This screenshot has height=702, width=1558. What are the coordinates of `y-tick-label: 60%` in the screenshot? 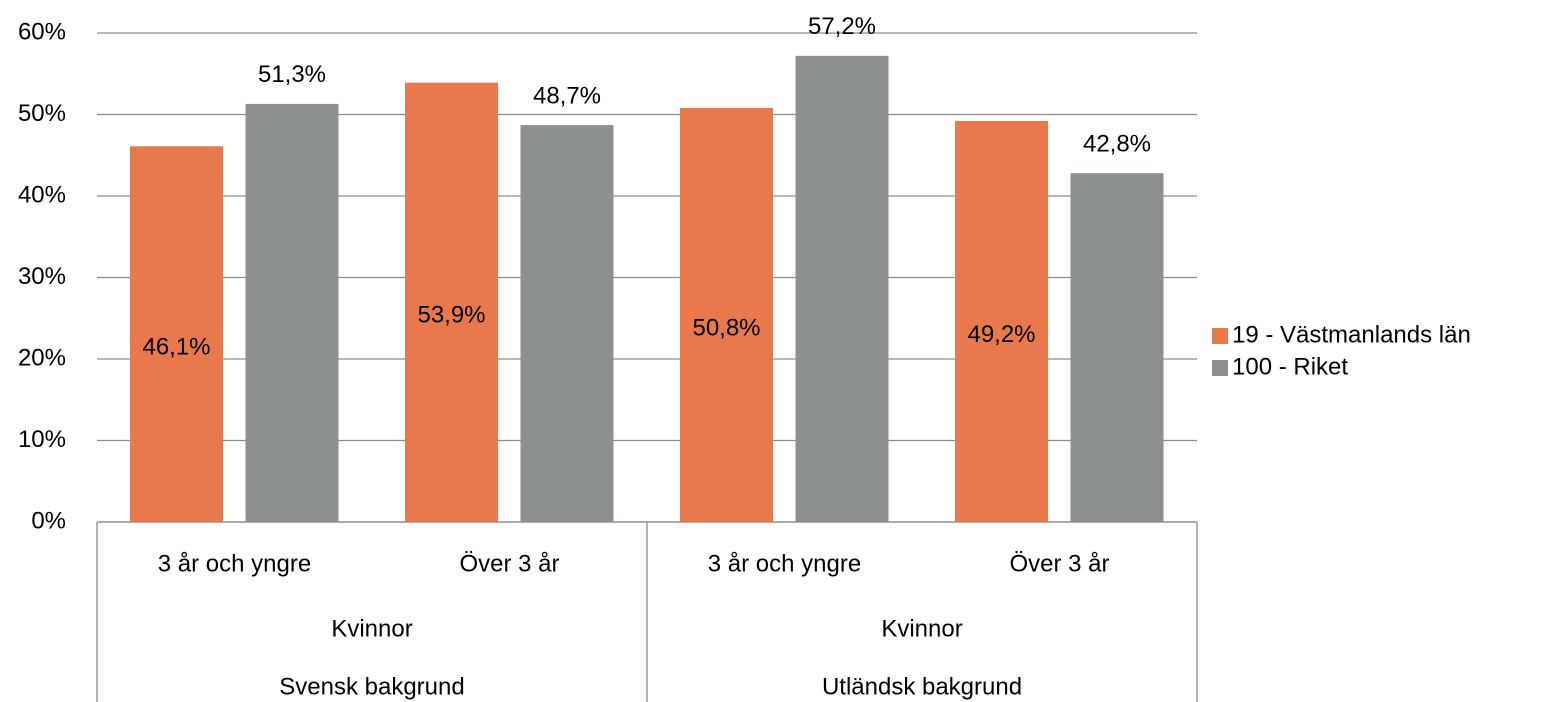 It's located at (42, 31).